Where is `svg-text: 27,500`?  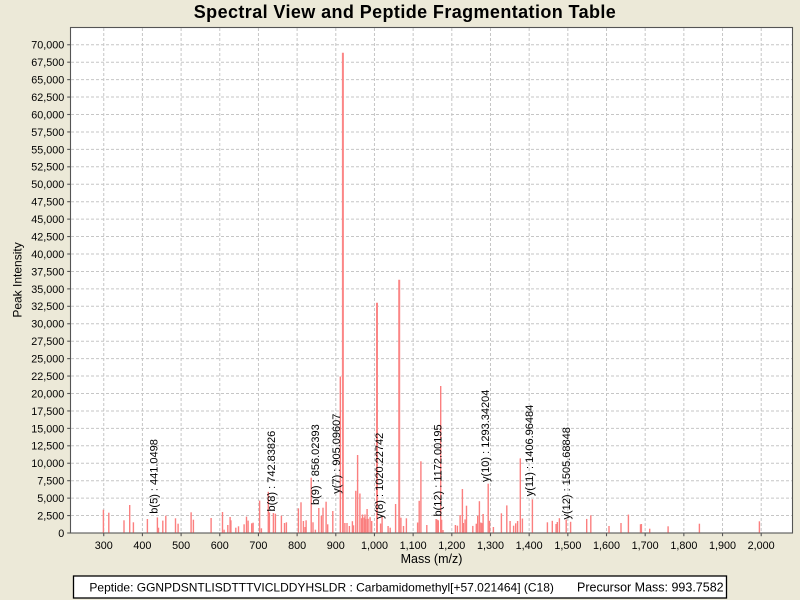 svg-text: 27,500 is located at coordinates (47, 342).